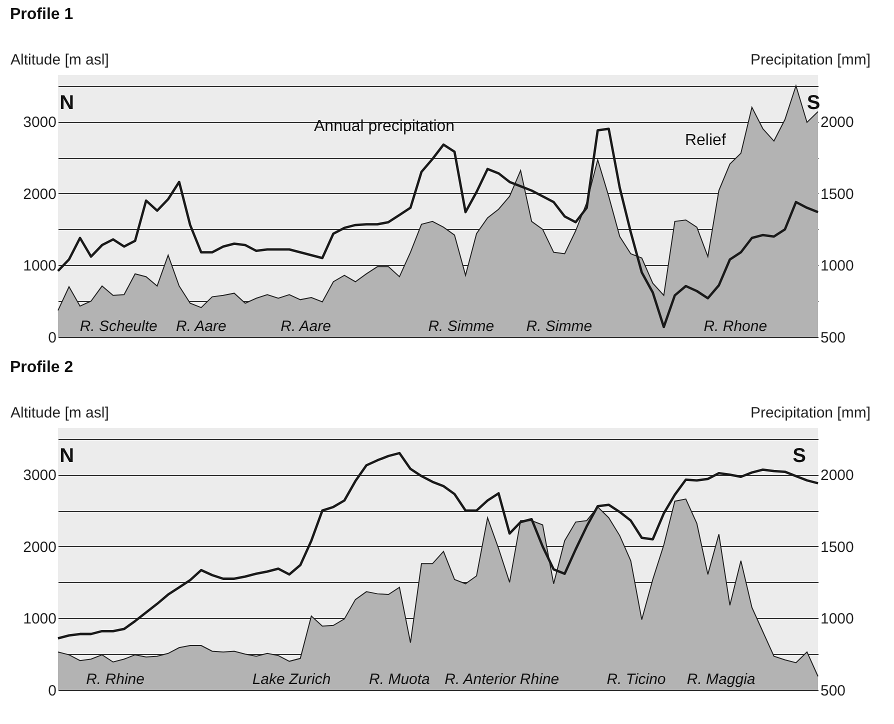  Describe the element at coordinates (399, 679) in the screenshot. I see `annotation: R. Muota` at that location.